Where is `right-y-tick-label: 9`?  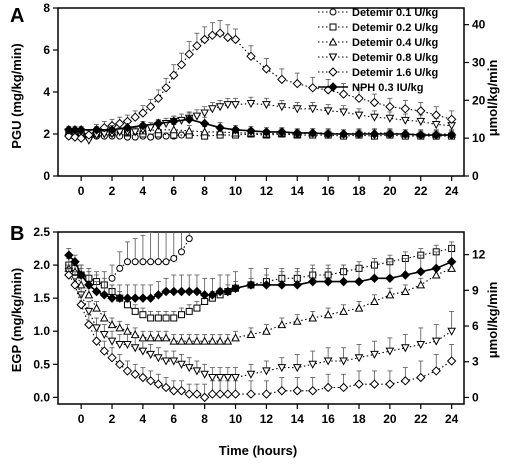
right-y-tick-label: 9 is located at coordinates (475, 290).